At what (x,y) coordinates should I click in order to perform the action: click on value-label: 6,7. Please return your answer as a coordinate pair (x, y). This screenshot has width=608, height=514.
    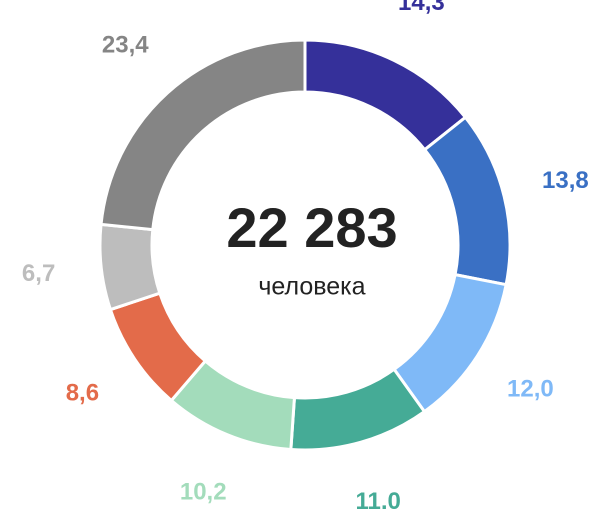
    Looking at the image, I should click on (38, 273).